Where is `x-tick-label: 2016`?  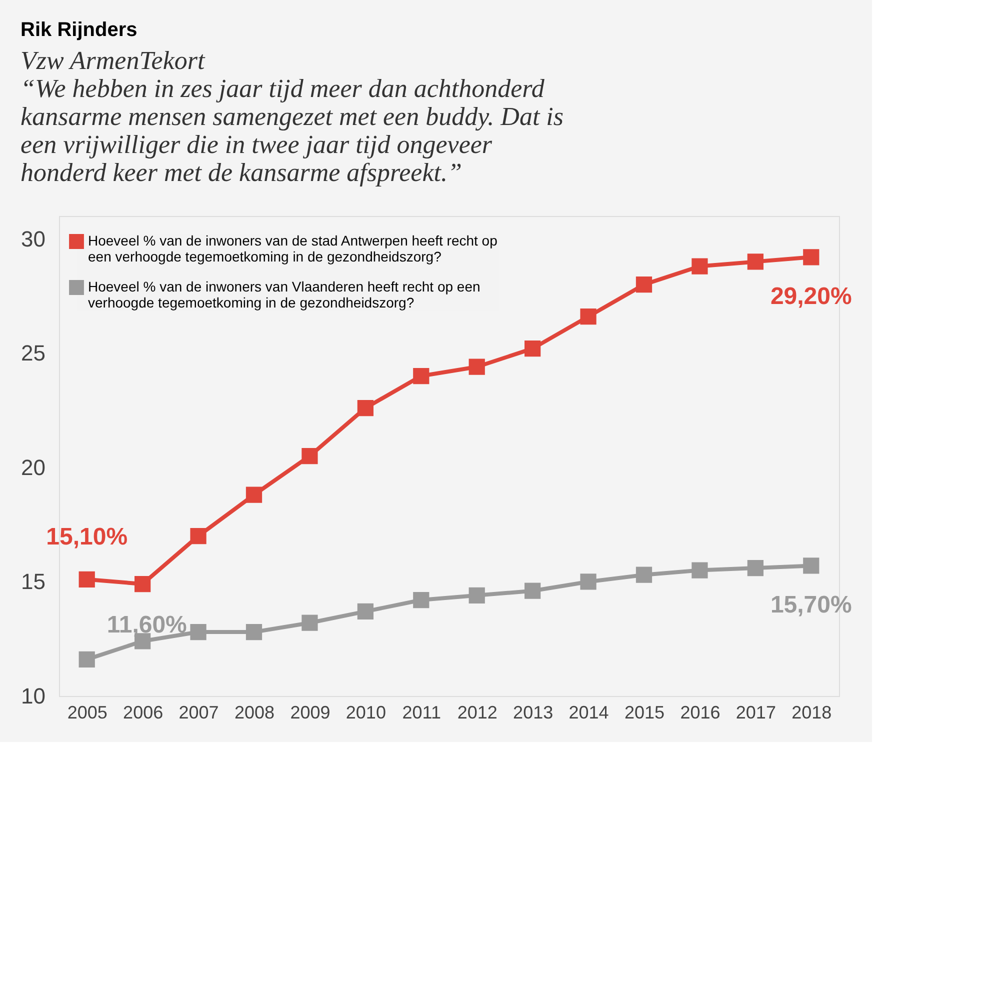
x-tick-label: 2016 is located at coordinates (700, 712).